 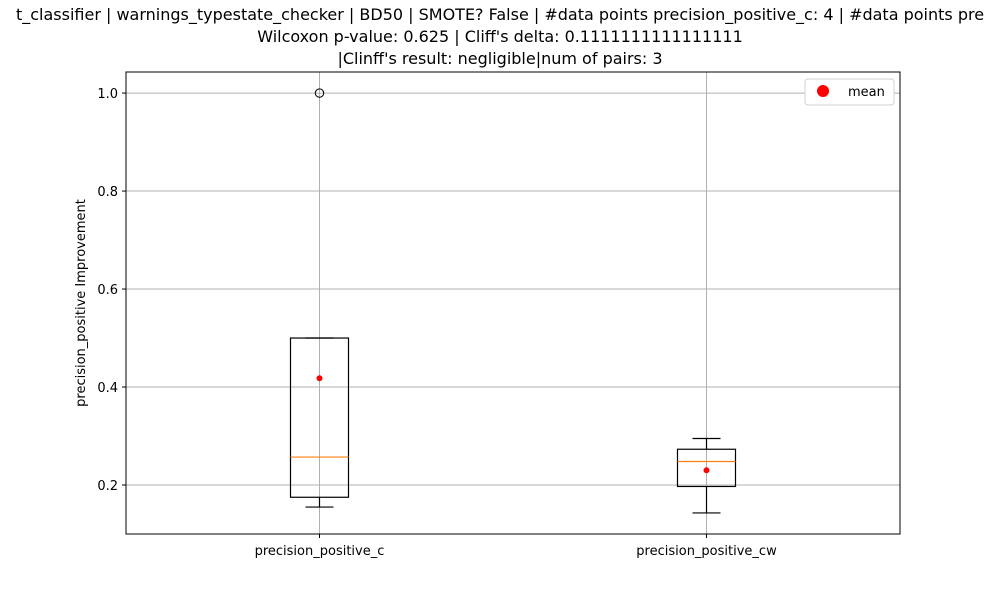 I want to click on legend-frame, so click(x=849, y=92).